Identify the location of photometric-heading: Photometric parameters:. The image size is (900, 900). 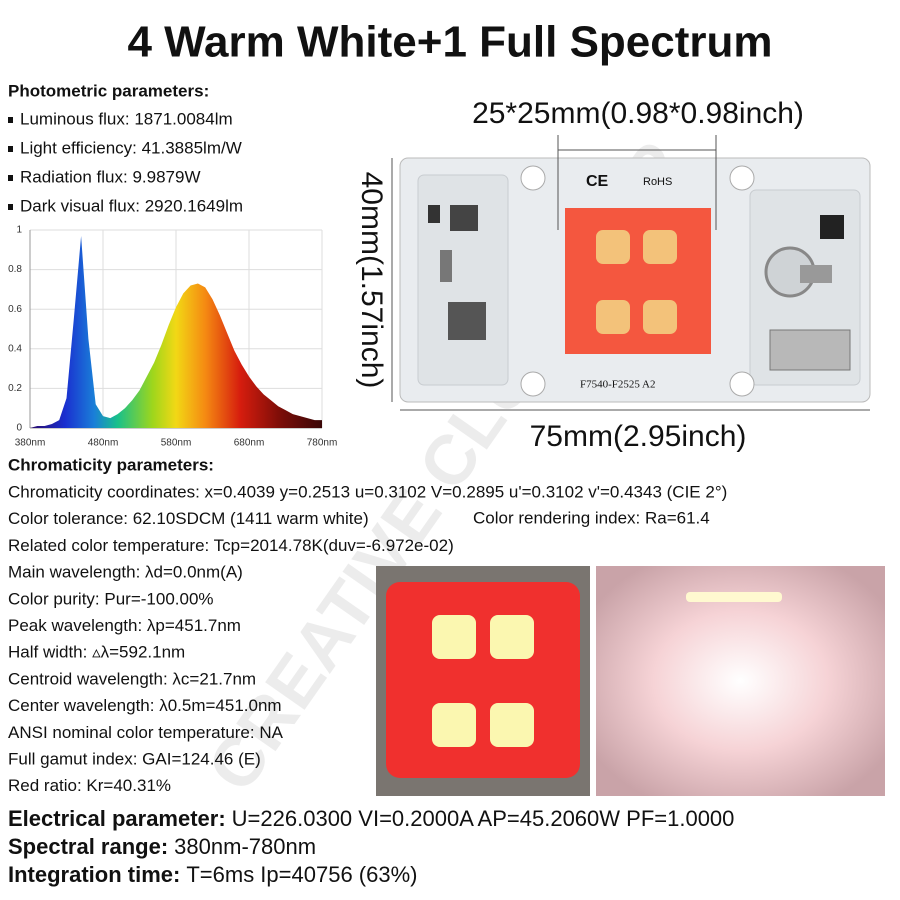
(108, 90).